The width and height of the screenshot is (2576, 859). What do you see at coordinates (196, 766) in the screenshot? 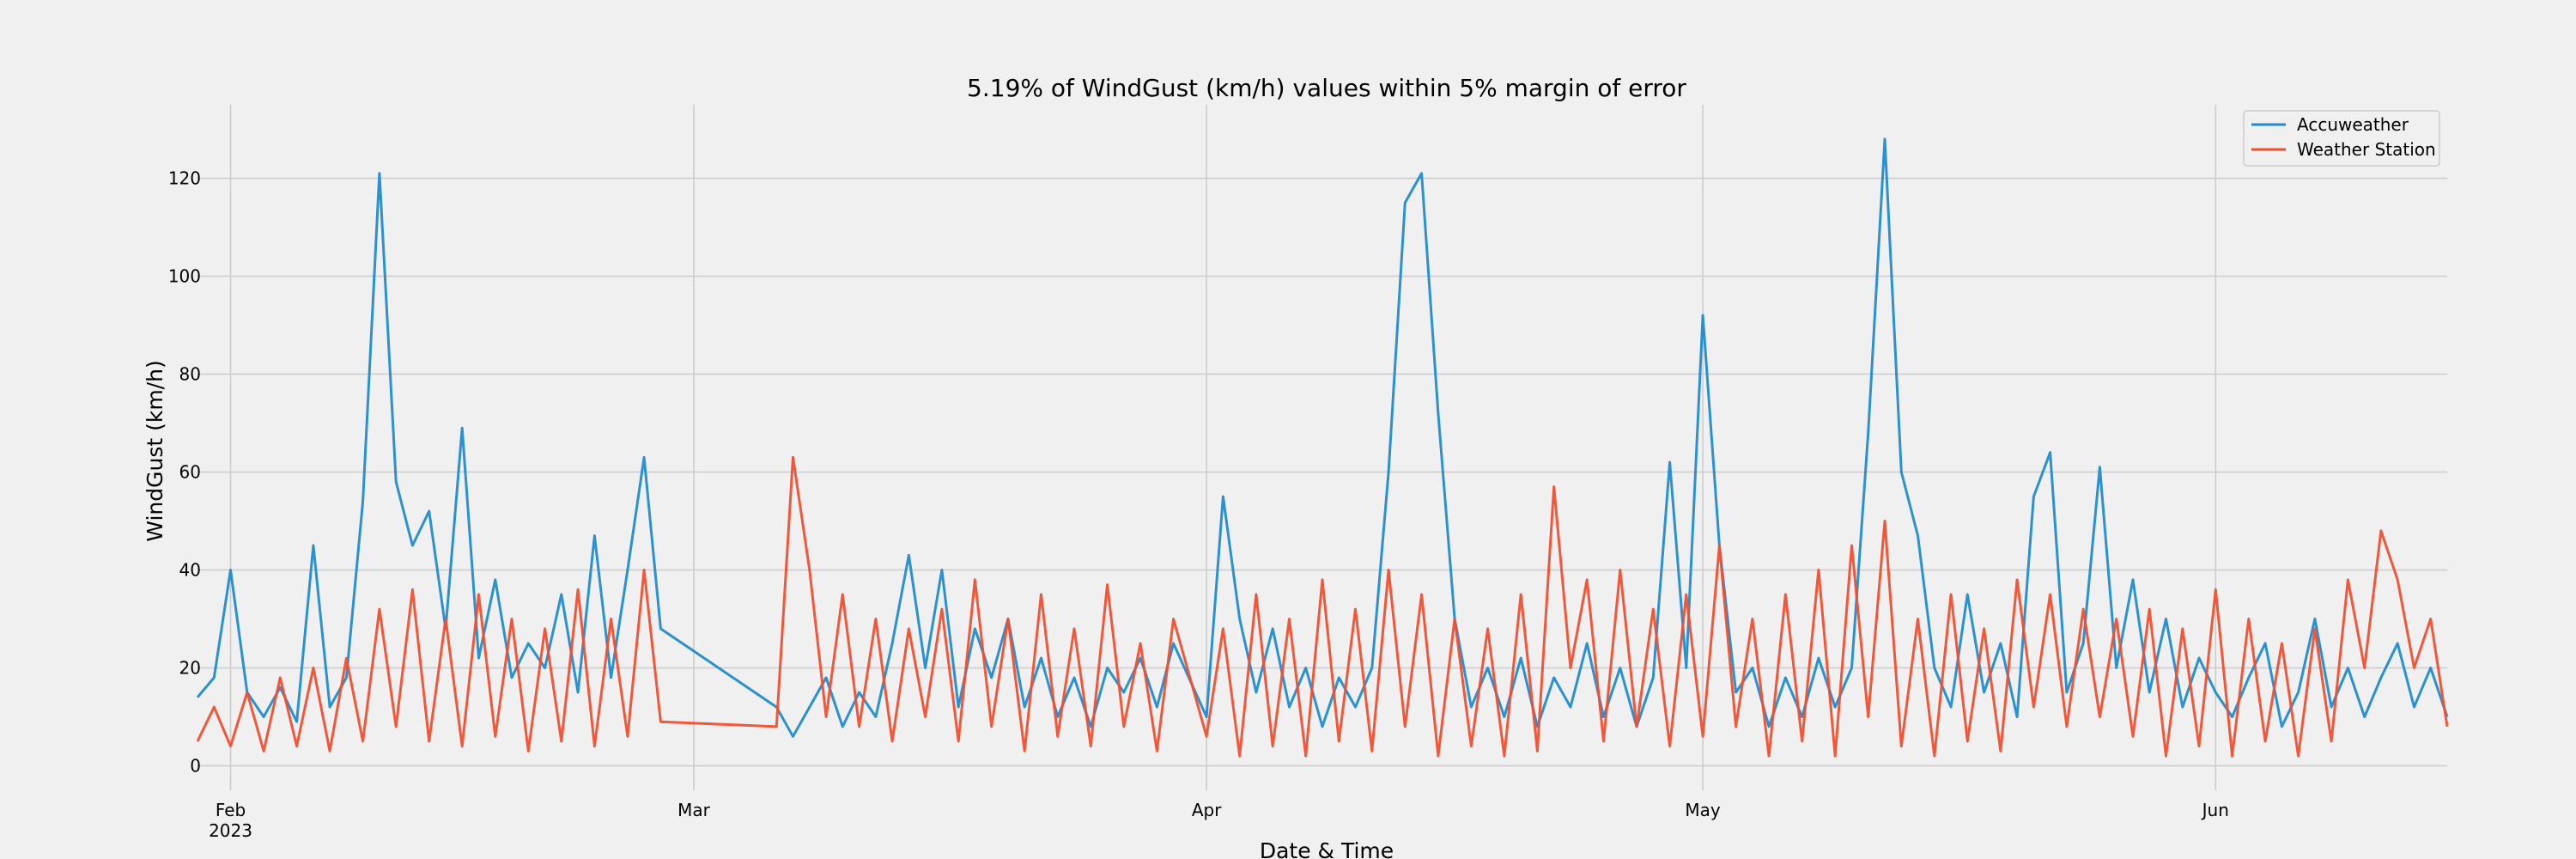
I see `y-tick-label: 0` at bounding box center [196, 766].